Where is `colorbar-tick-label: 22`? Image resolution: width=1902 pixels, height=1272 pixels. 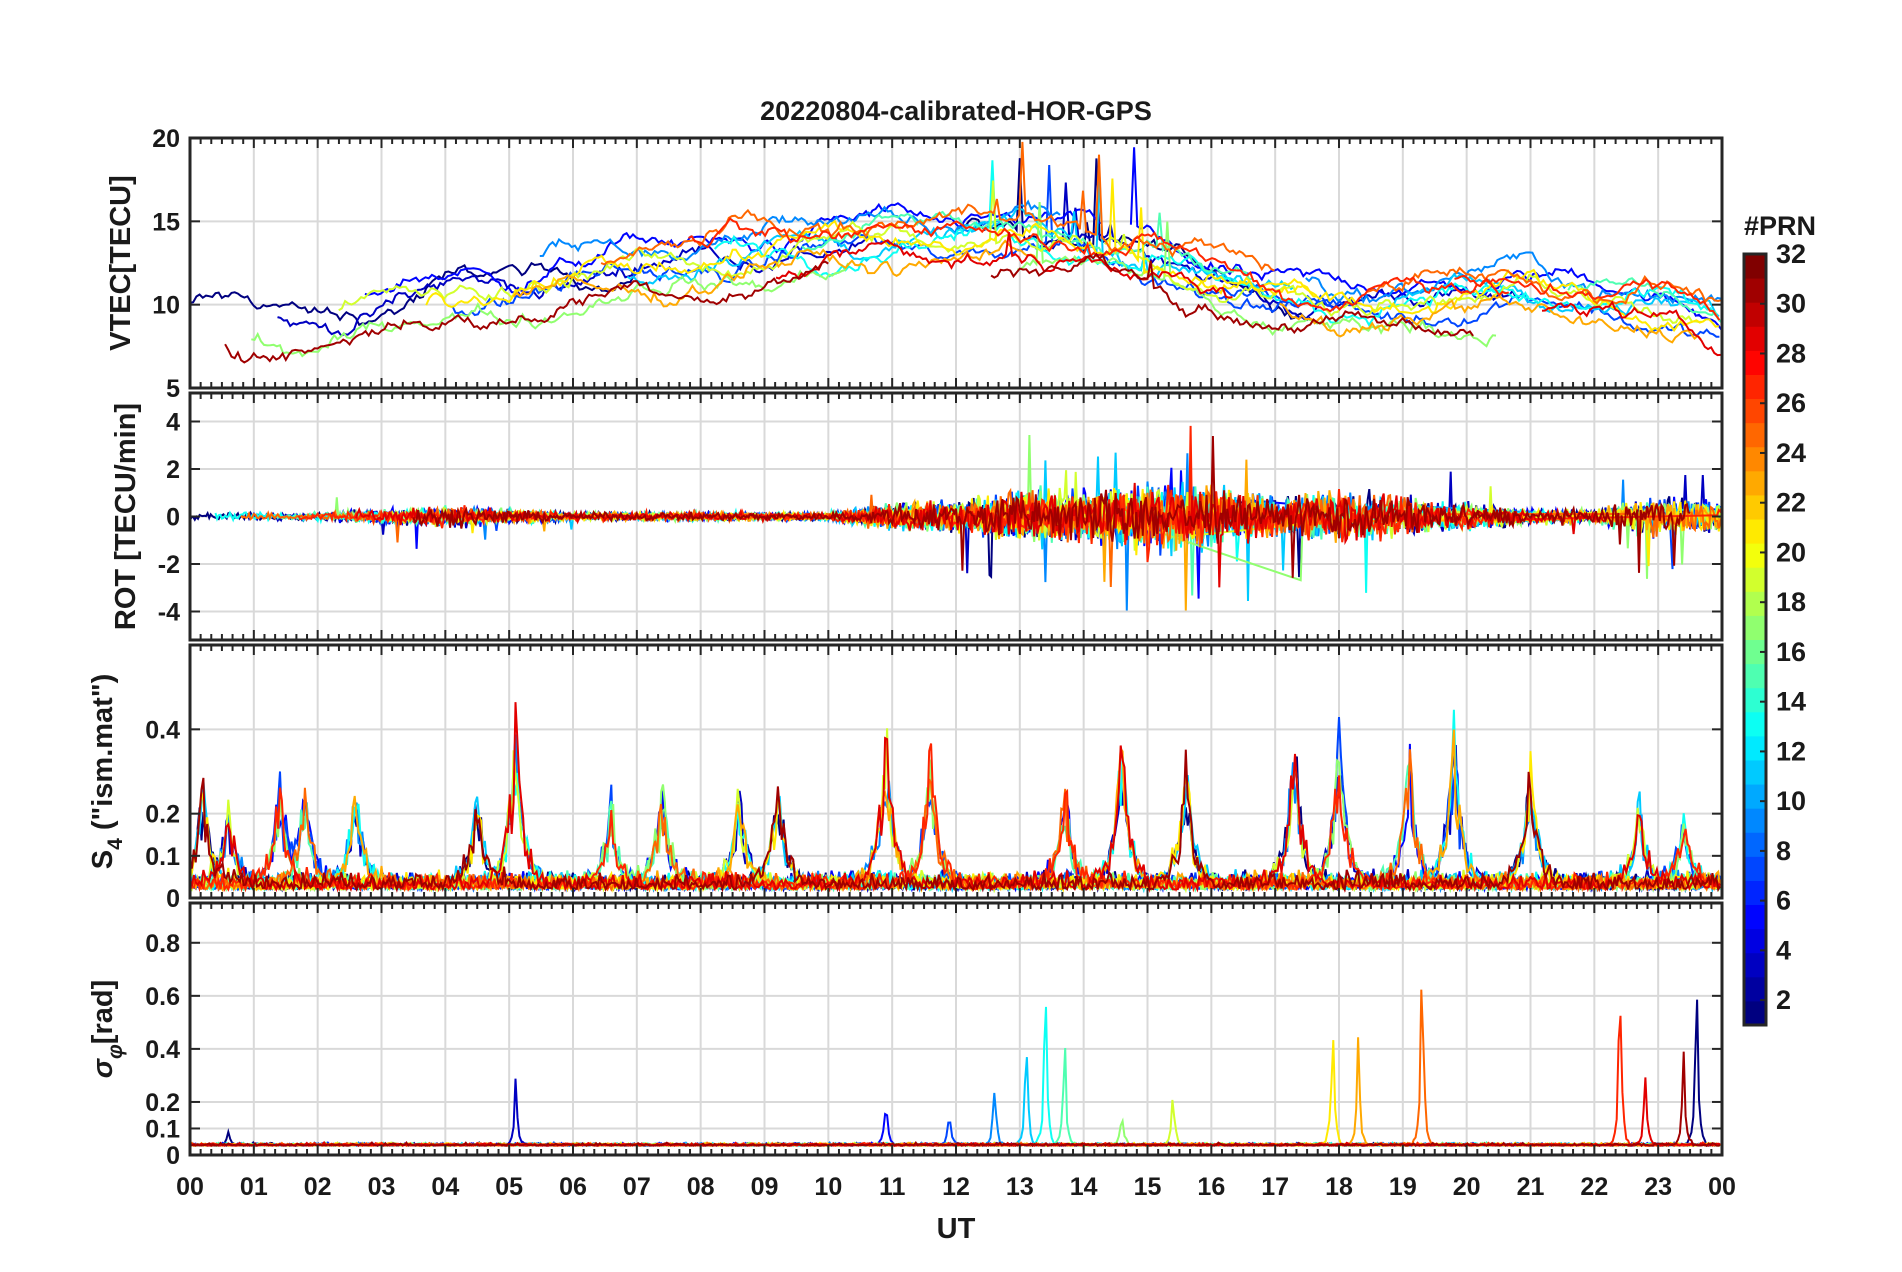 colorbar-tick-label: 22 is located at coordinates (1791, 503).